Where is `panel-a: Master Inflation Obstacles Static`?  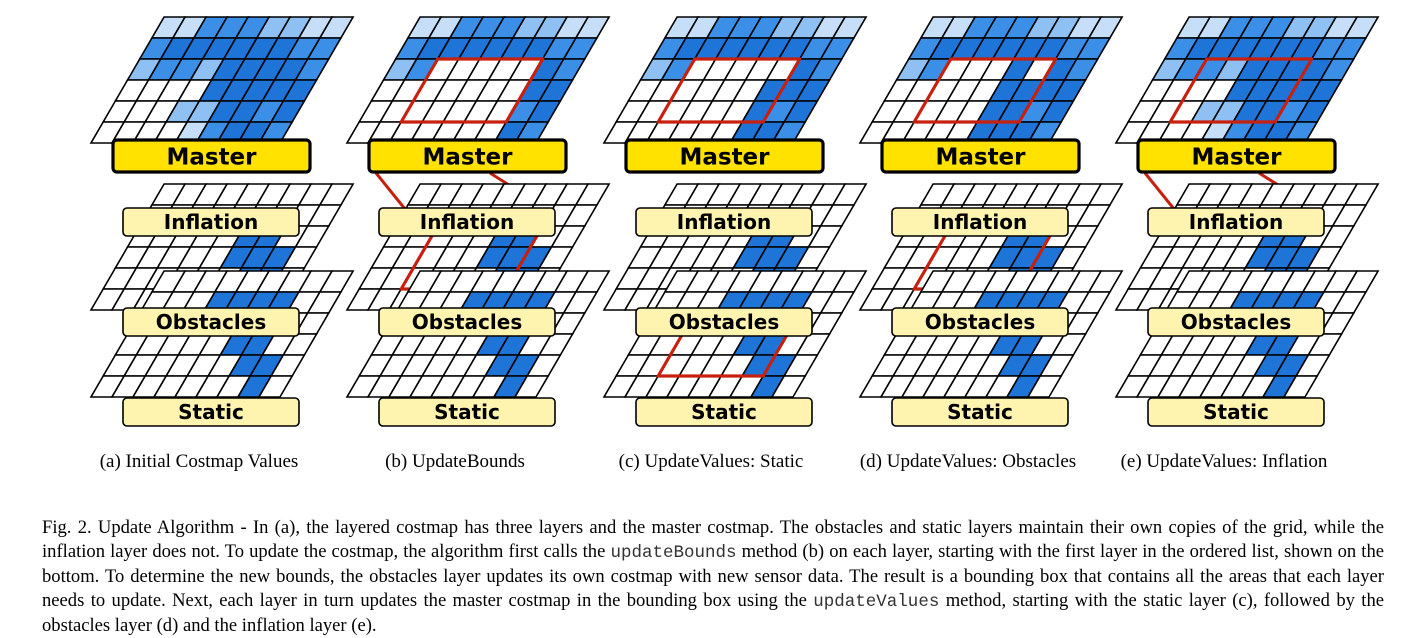
panel-a: Master Inflation Obstacles Static is located at coordinates (222, 221).